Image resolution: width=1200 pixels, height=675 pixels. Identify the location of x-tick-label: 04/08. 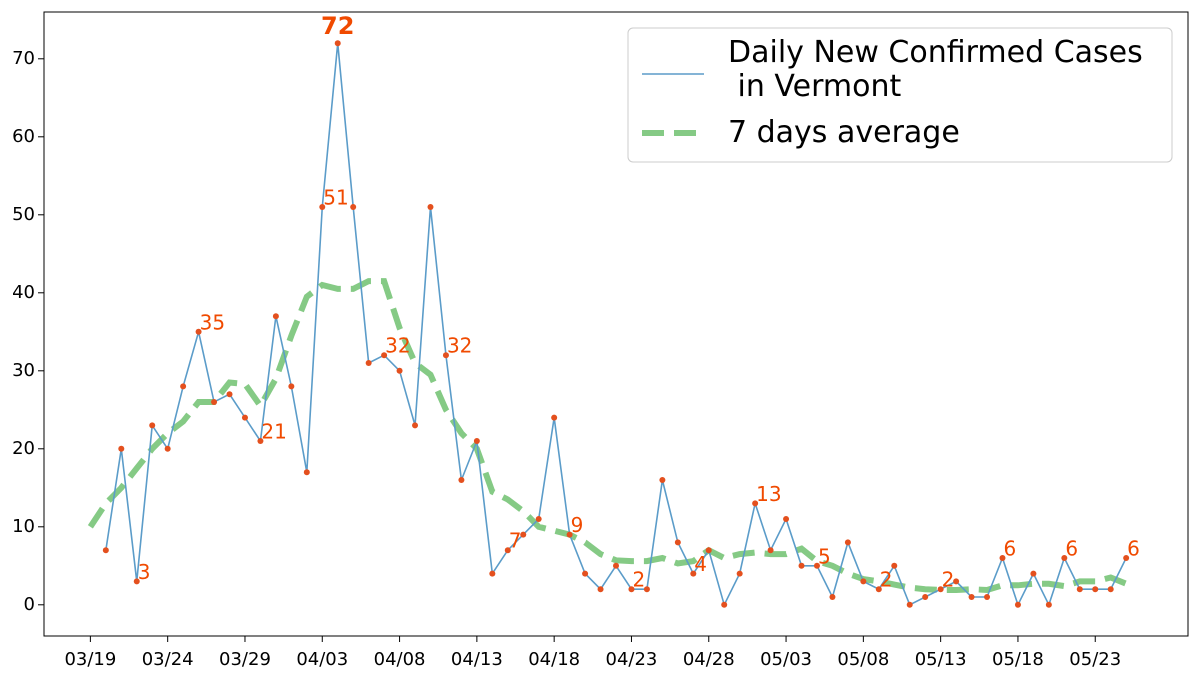
(400, 659).